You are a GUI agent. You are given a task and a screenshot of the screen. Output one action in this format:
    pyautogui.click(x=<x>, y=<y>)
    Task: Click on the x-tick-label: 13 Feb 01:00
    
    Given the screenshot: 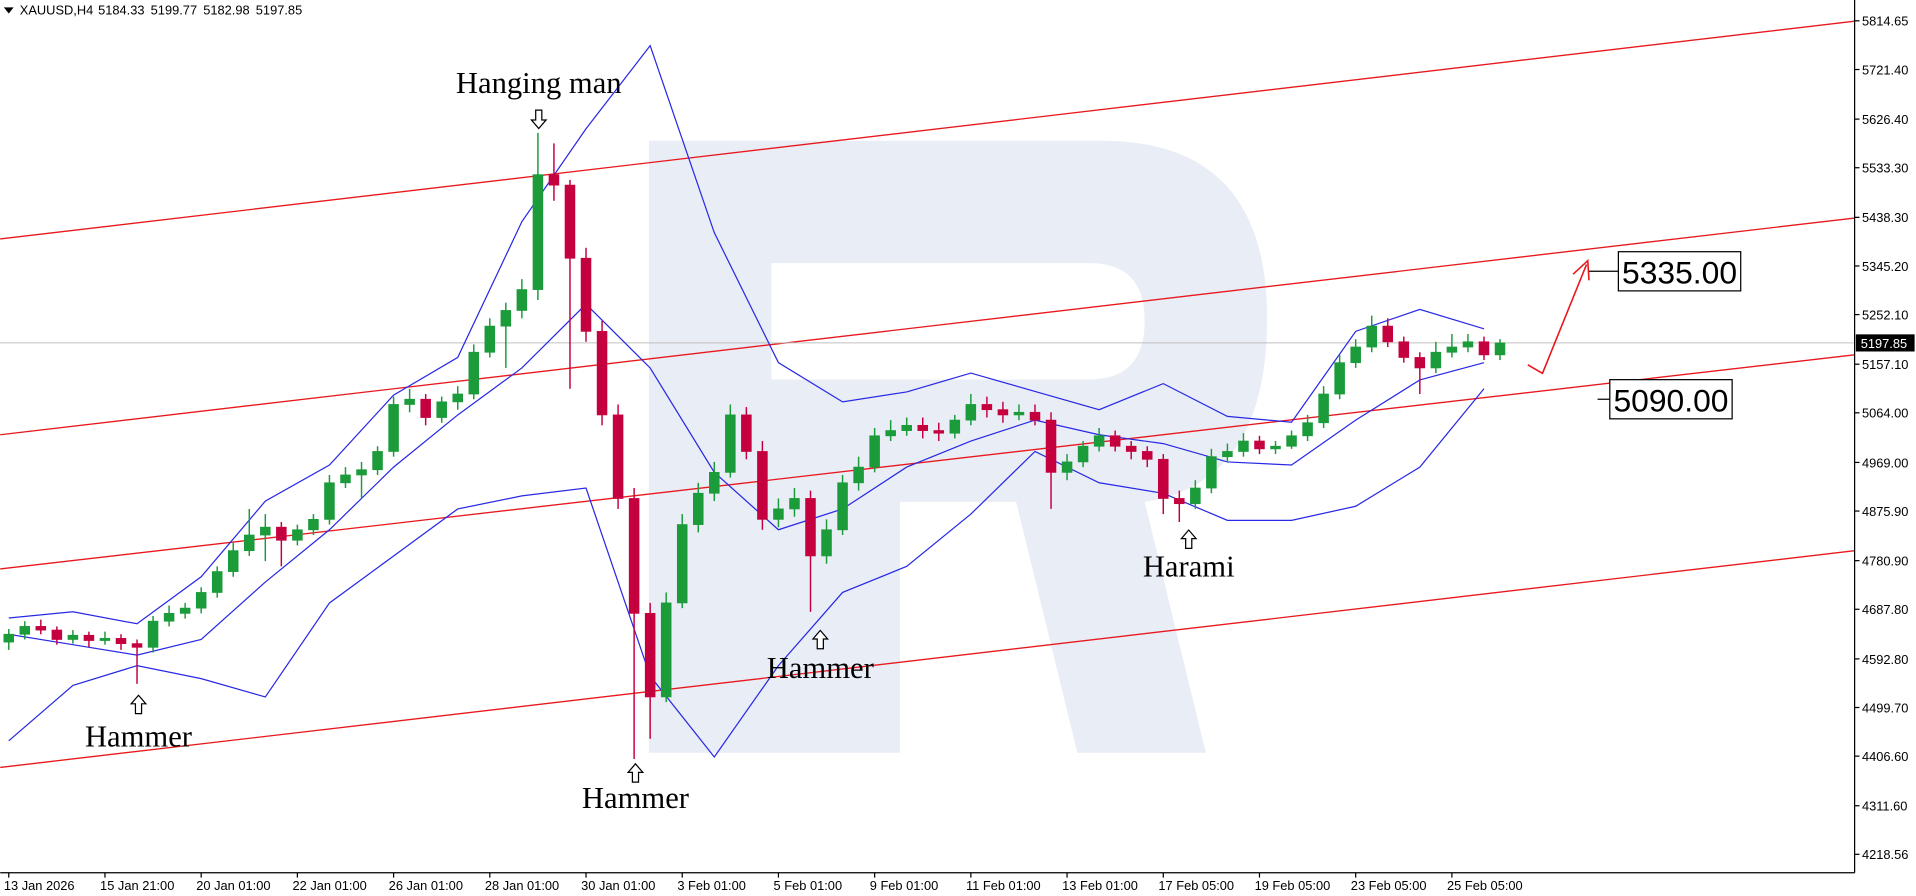 What is the action you would take?
    pyautogui.click(x=1100, y=885)
    